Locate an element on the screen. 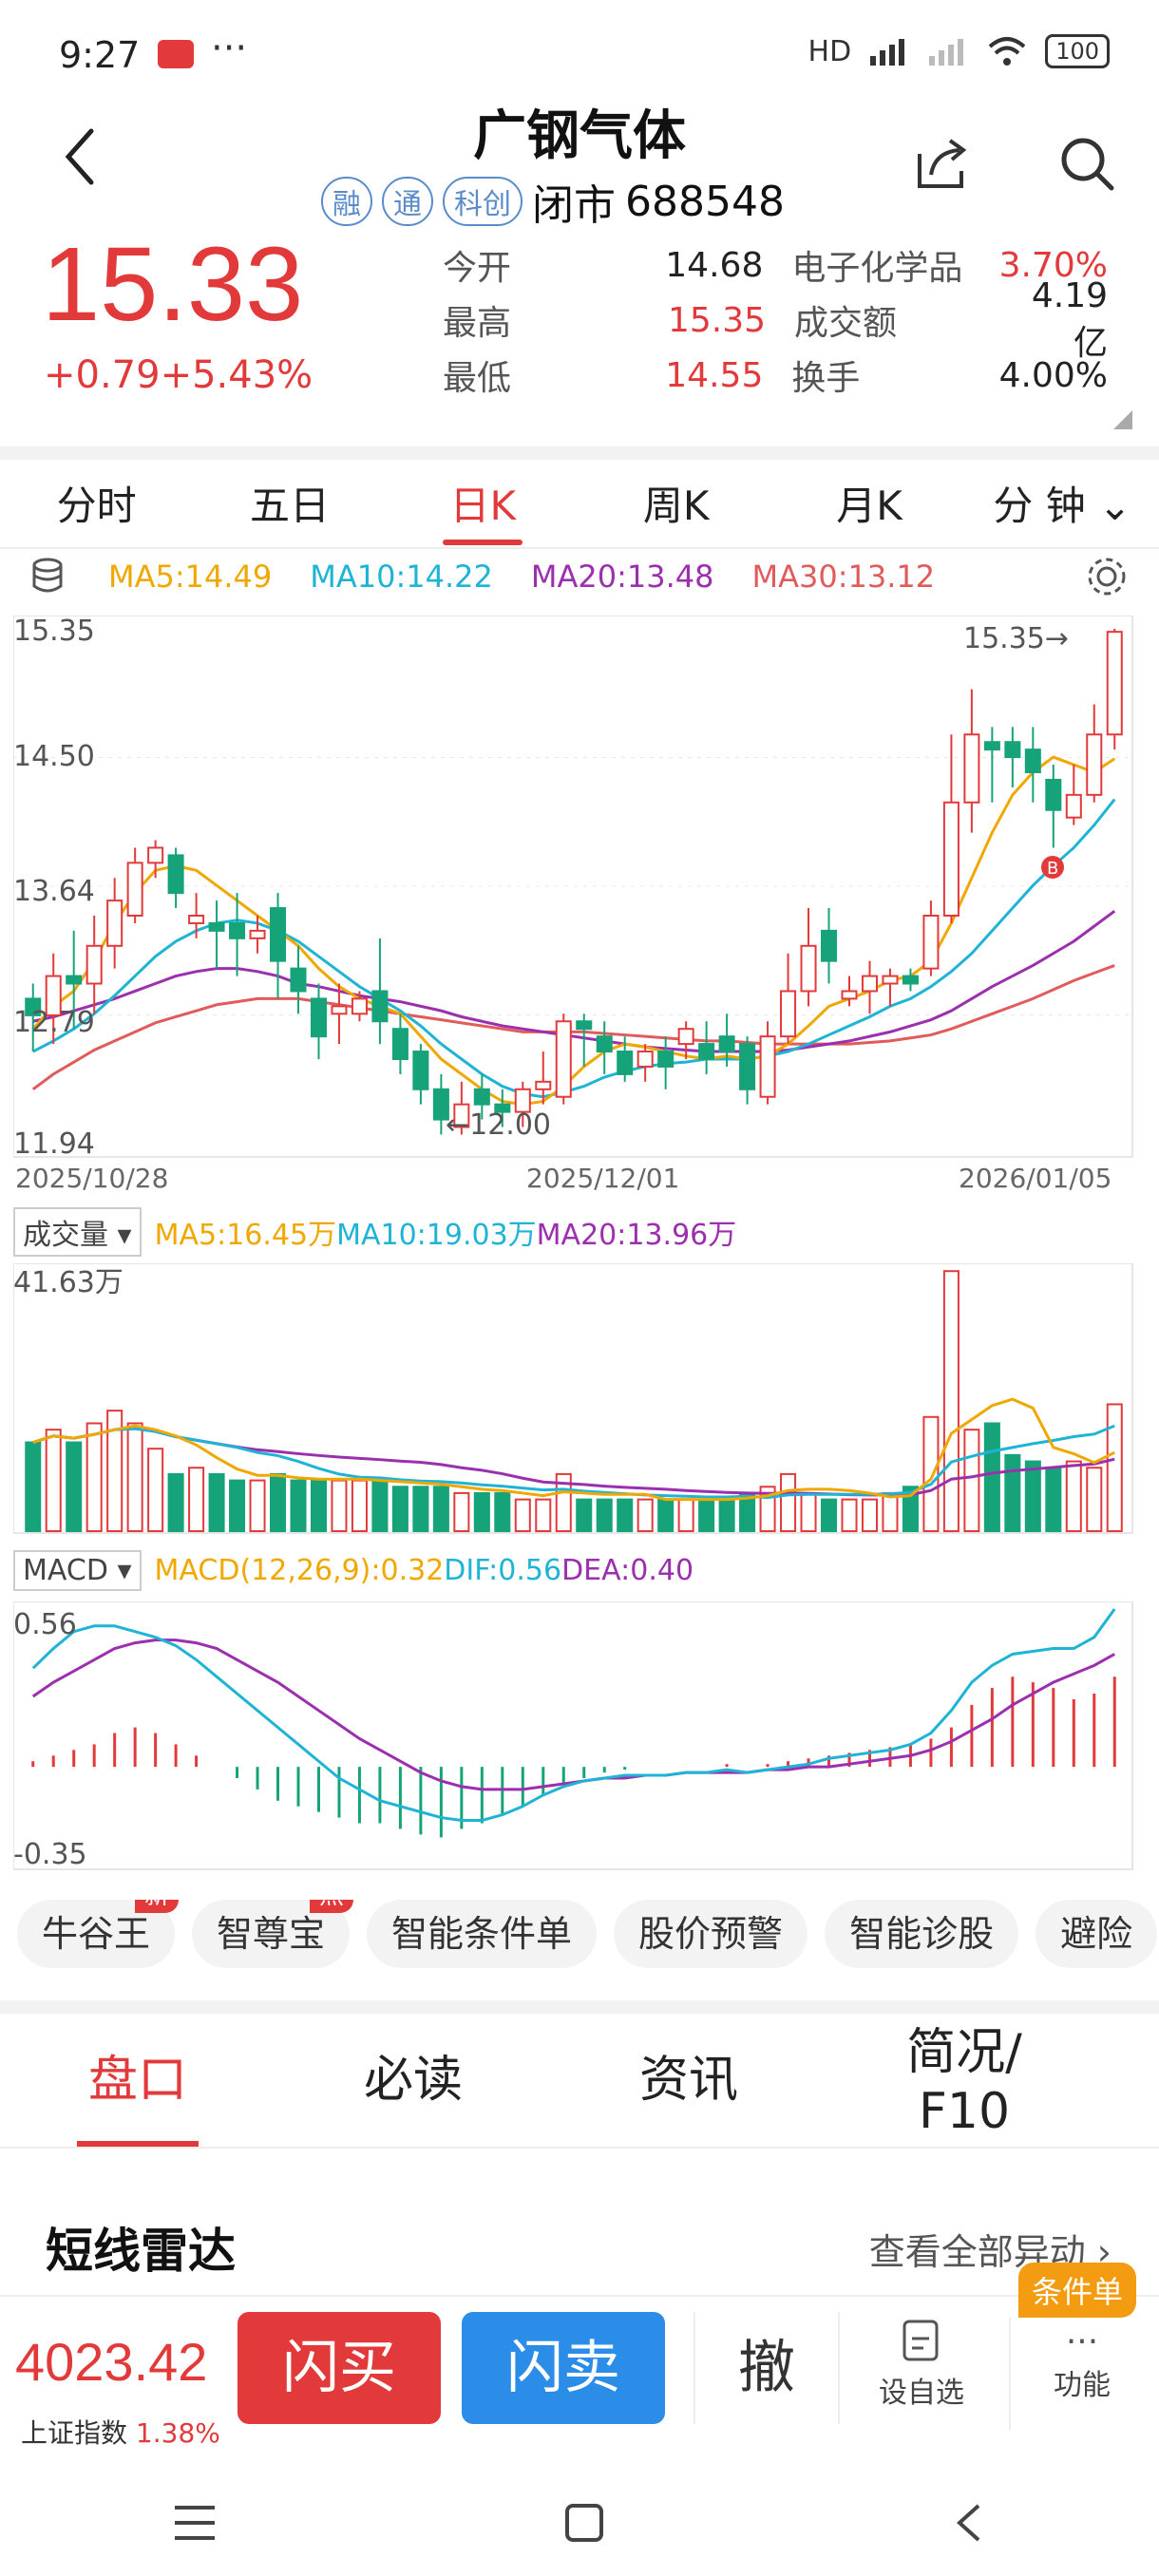  function-menu-button: ··· 功能 is located at coordinates (1081, 2374).